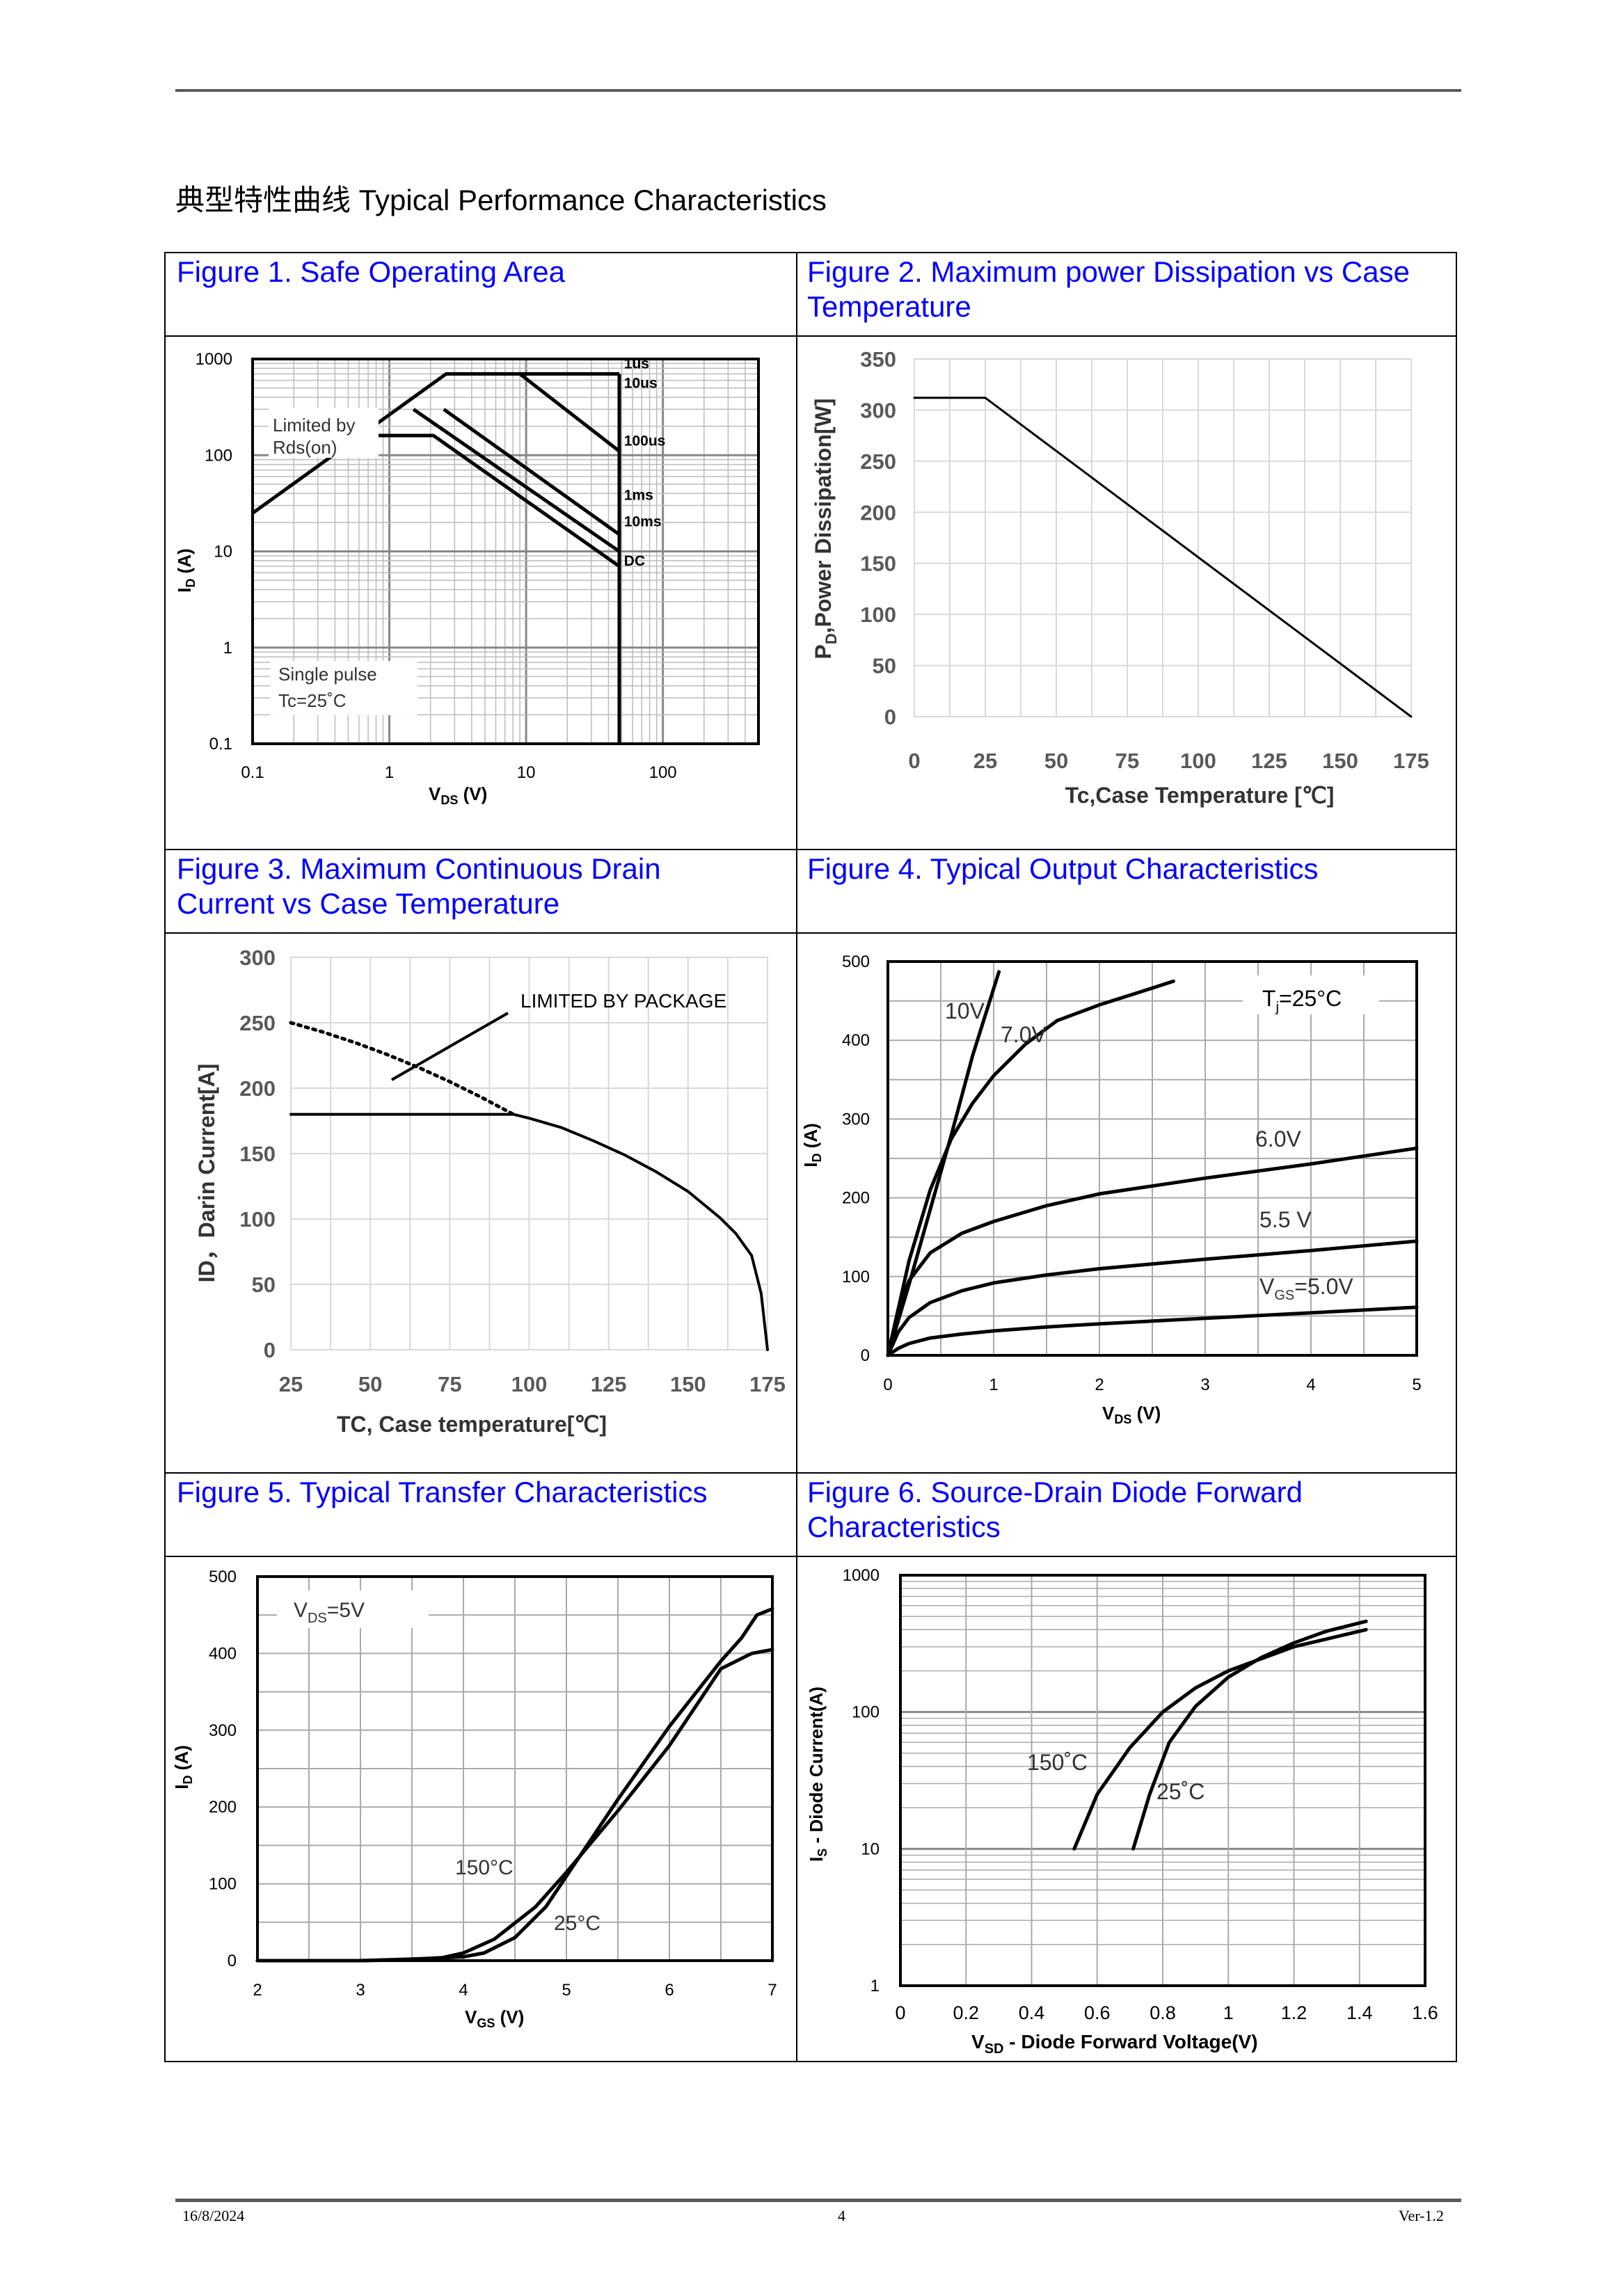 This screenshot has height=2296, width=1622. What do you see at coordinates (1200, 796) in the screenshot?
I see `x-axis-label: Tc,Case Temperature [℃]` at bounding box center [1200, 796].